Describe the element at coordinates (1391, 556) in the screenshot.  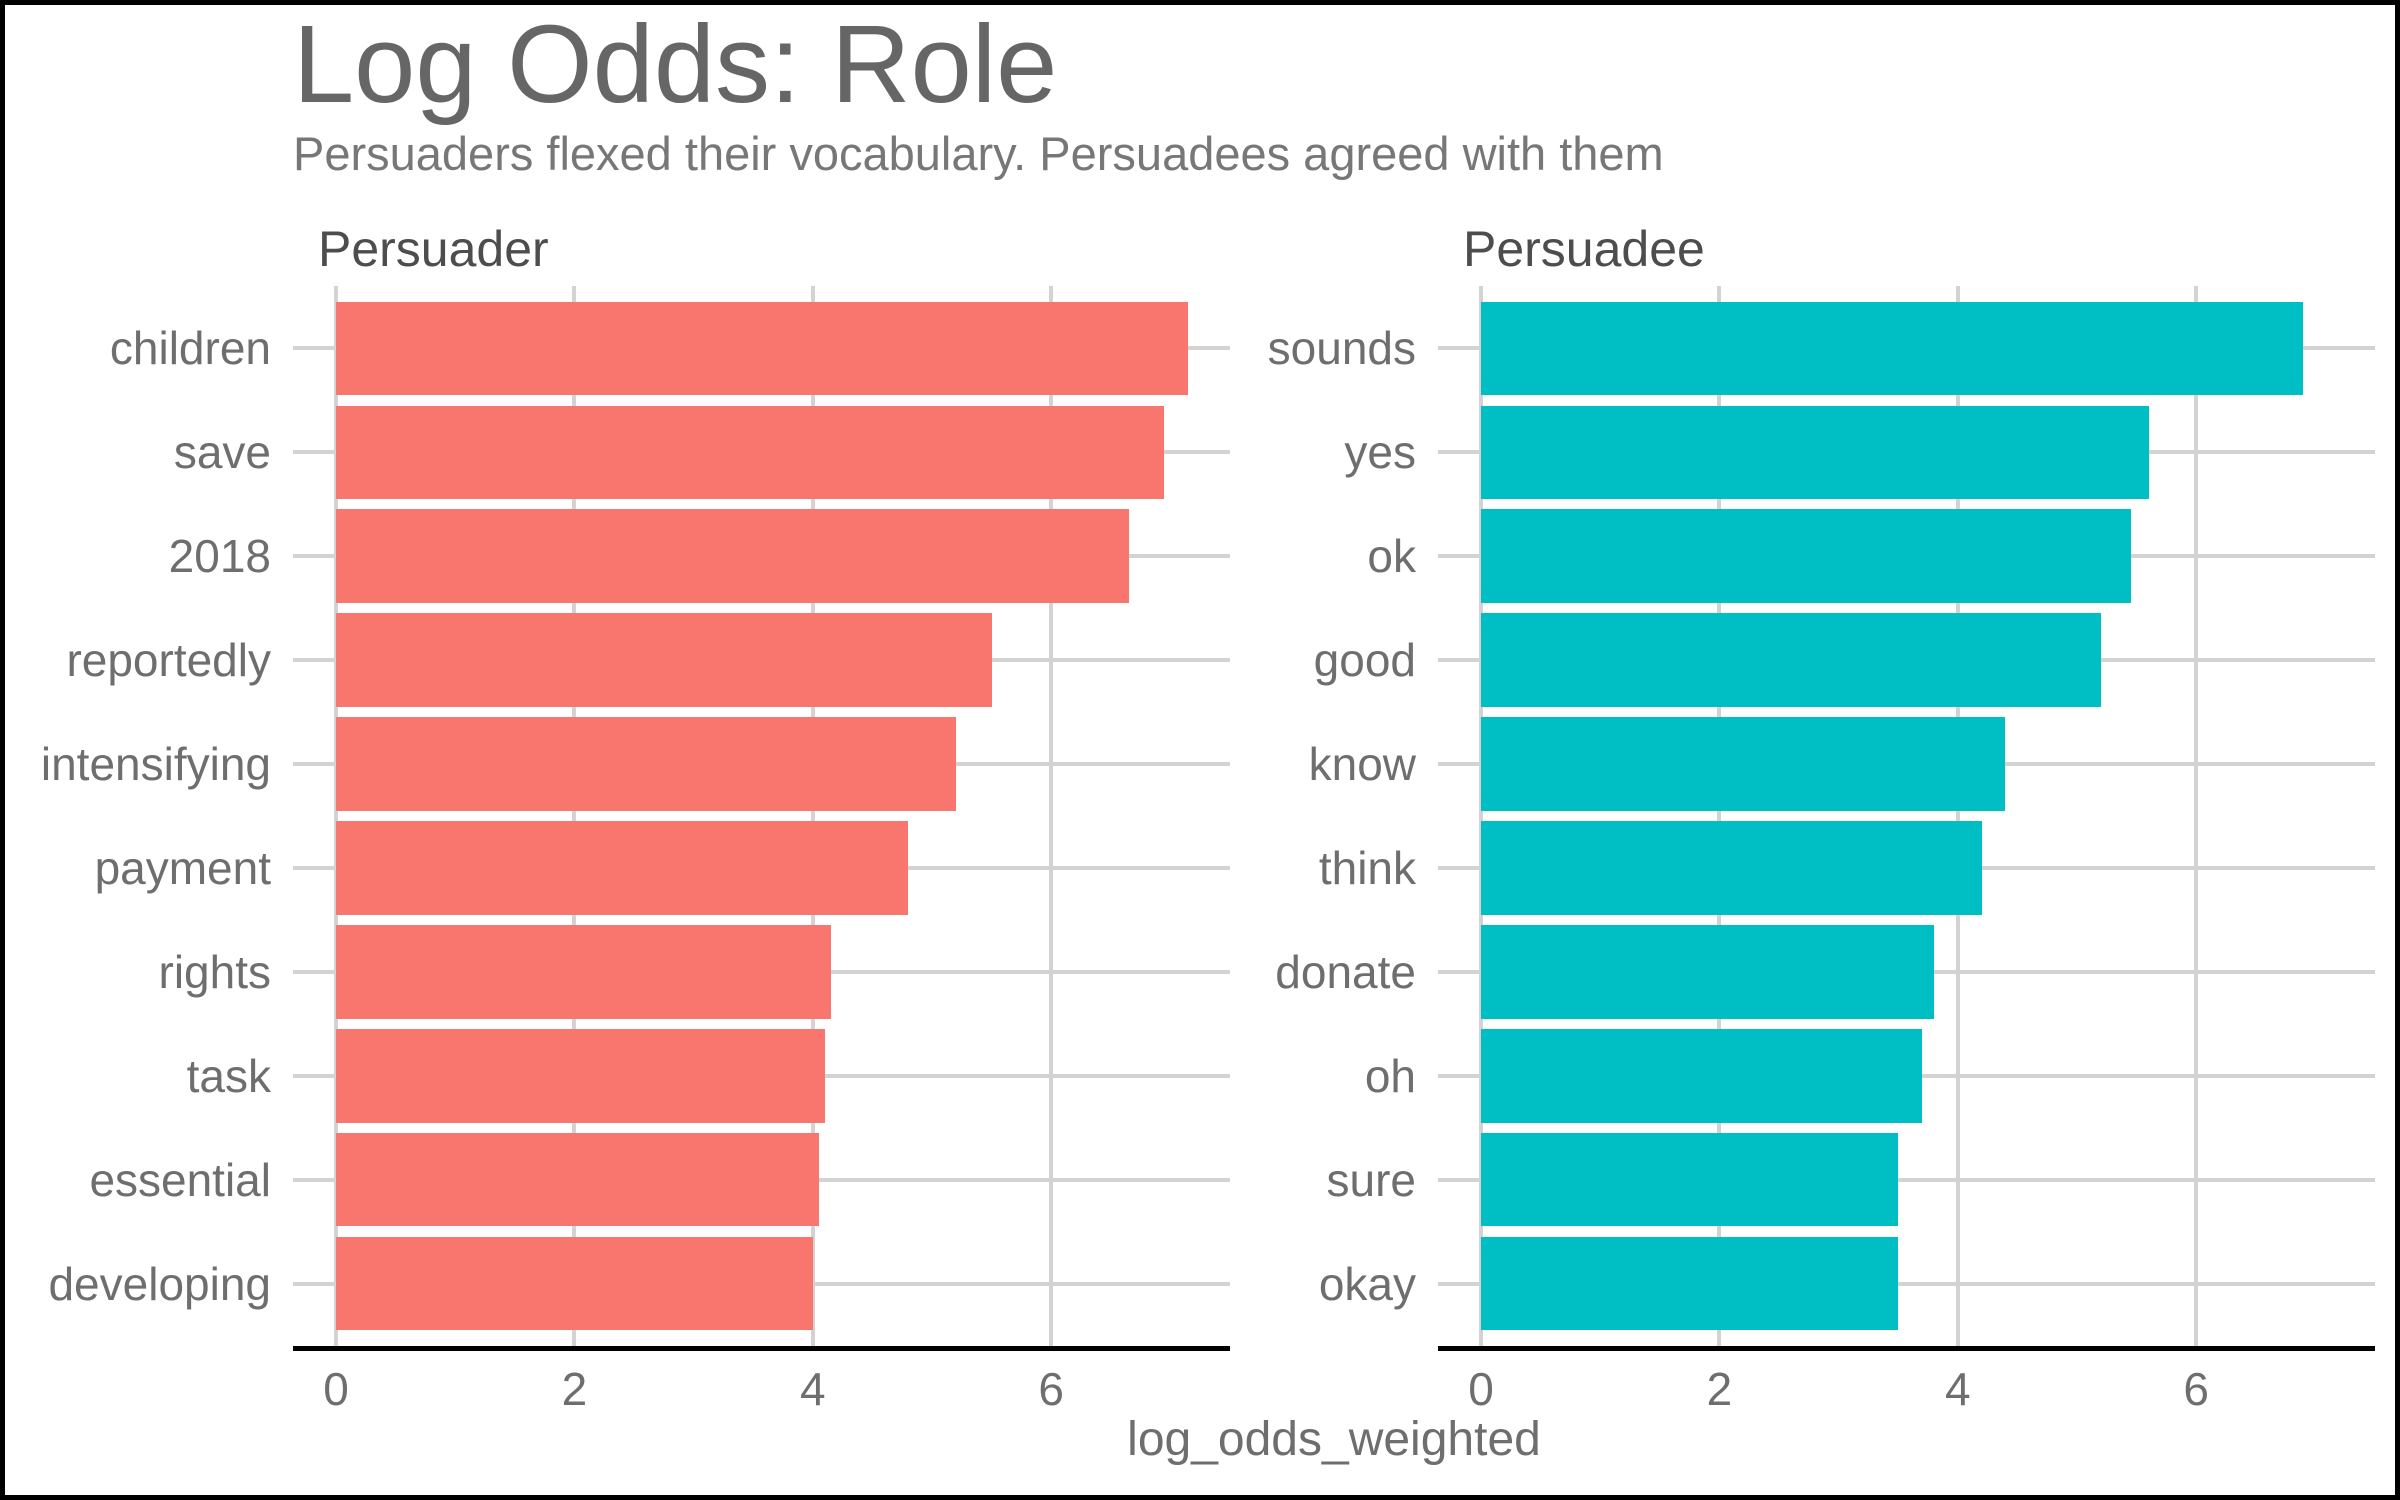
I see `y-axis-label: ok` at that location.